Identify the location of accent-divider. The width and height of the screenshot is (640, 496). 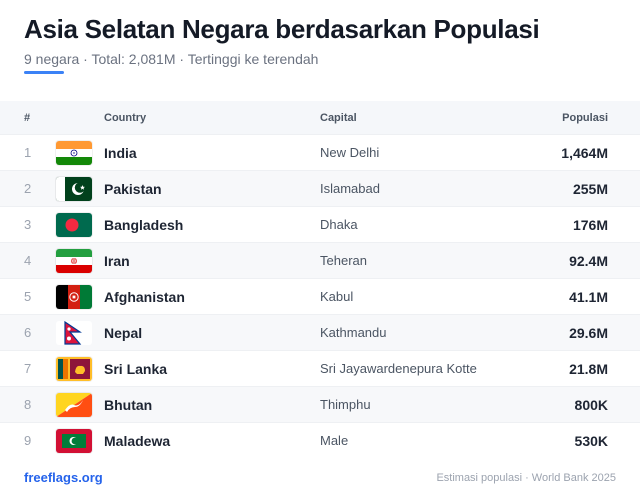
(44, 72).